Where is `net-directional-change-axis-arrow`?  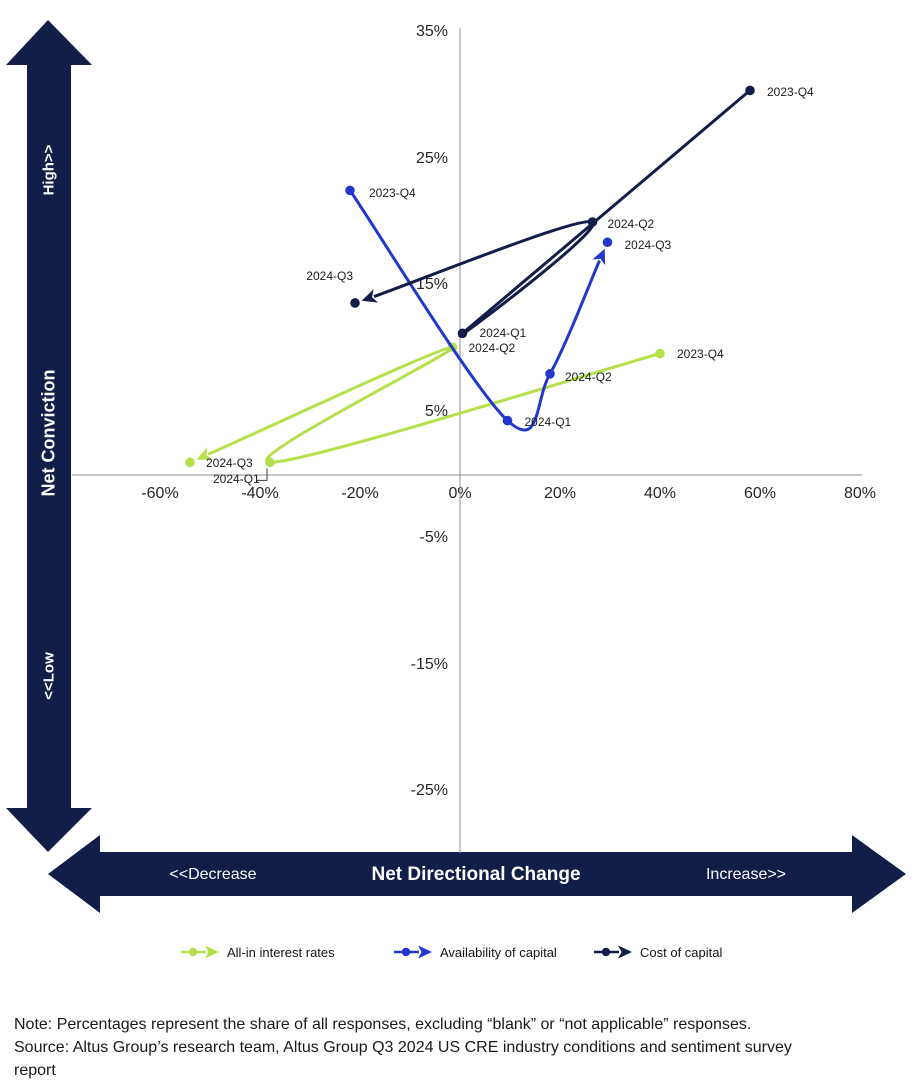
net-directional-change-axis-arrow is located at coordinates (477, 874).